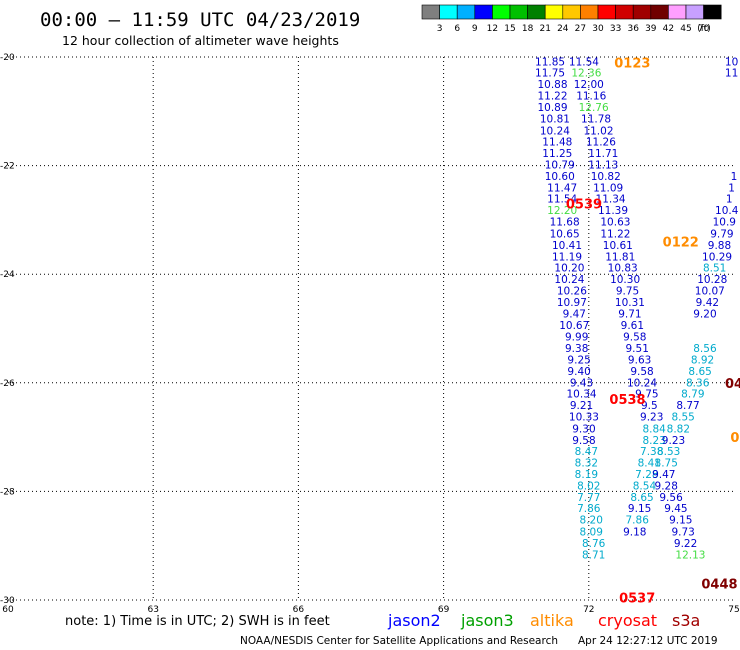 This screenshot has height=650, width=740. I want to click on swh-value: 10.31, so click(630, 303).